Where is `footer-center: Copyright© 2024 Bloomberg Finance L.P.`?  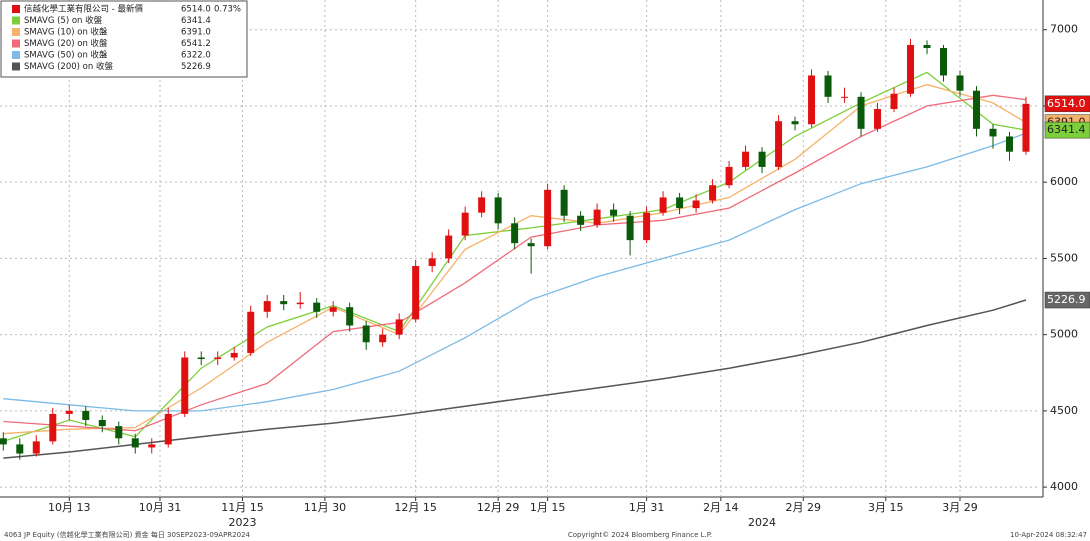 footer-center: Copyright© 2024 Bloomberg Finance L.P. is located at coordinates (640, 535).